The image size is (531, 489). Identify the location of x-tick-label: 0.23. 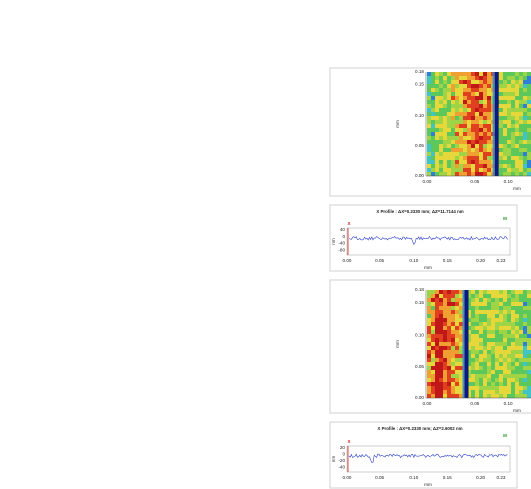
(501, 260).